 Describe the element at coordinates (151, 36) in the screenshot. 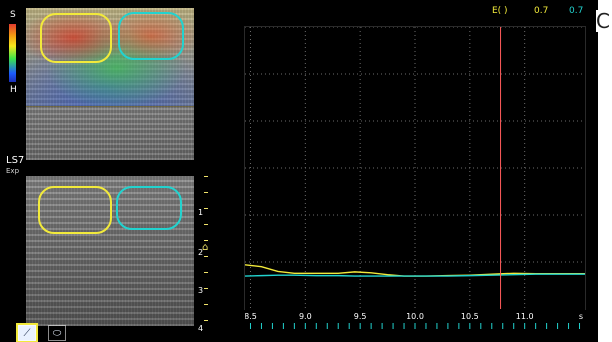

I see `roi-cyan-elastography` at that location.